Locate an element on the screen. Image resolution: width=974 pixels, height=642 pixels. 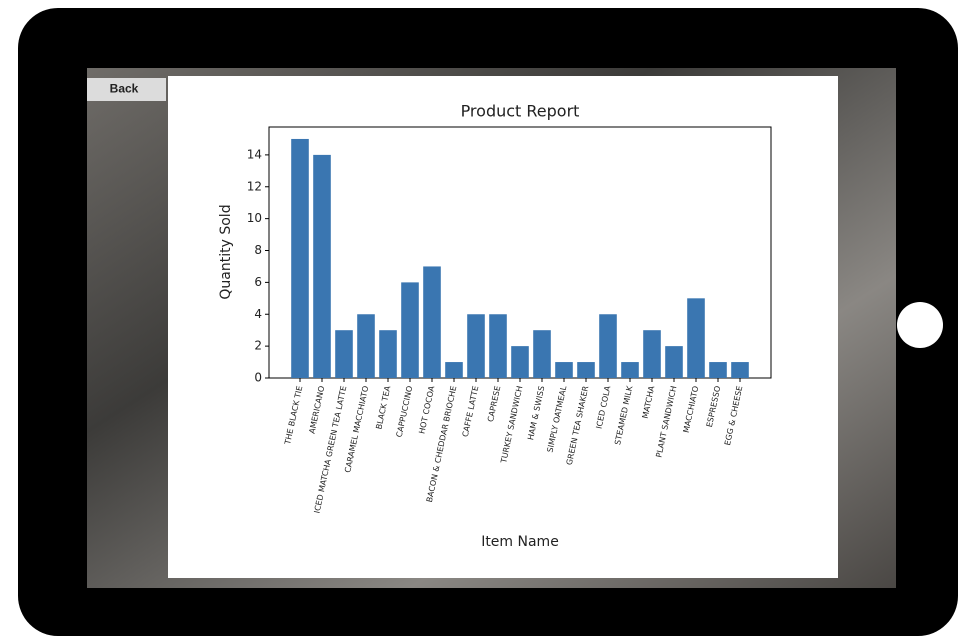
y-tick-label: 10 is located at coordinates (254, 218).